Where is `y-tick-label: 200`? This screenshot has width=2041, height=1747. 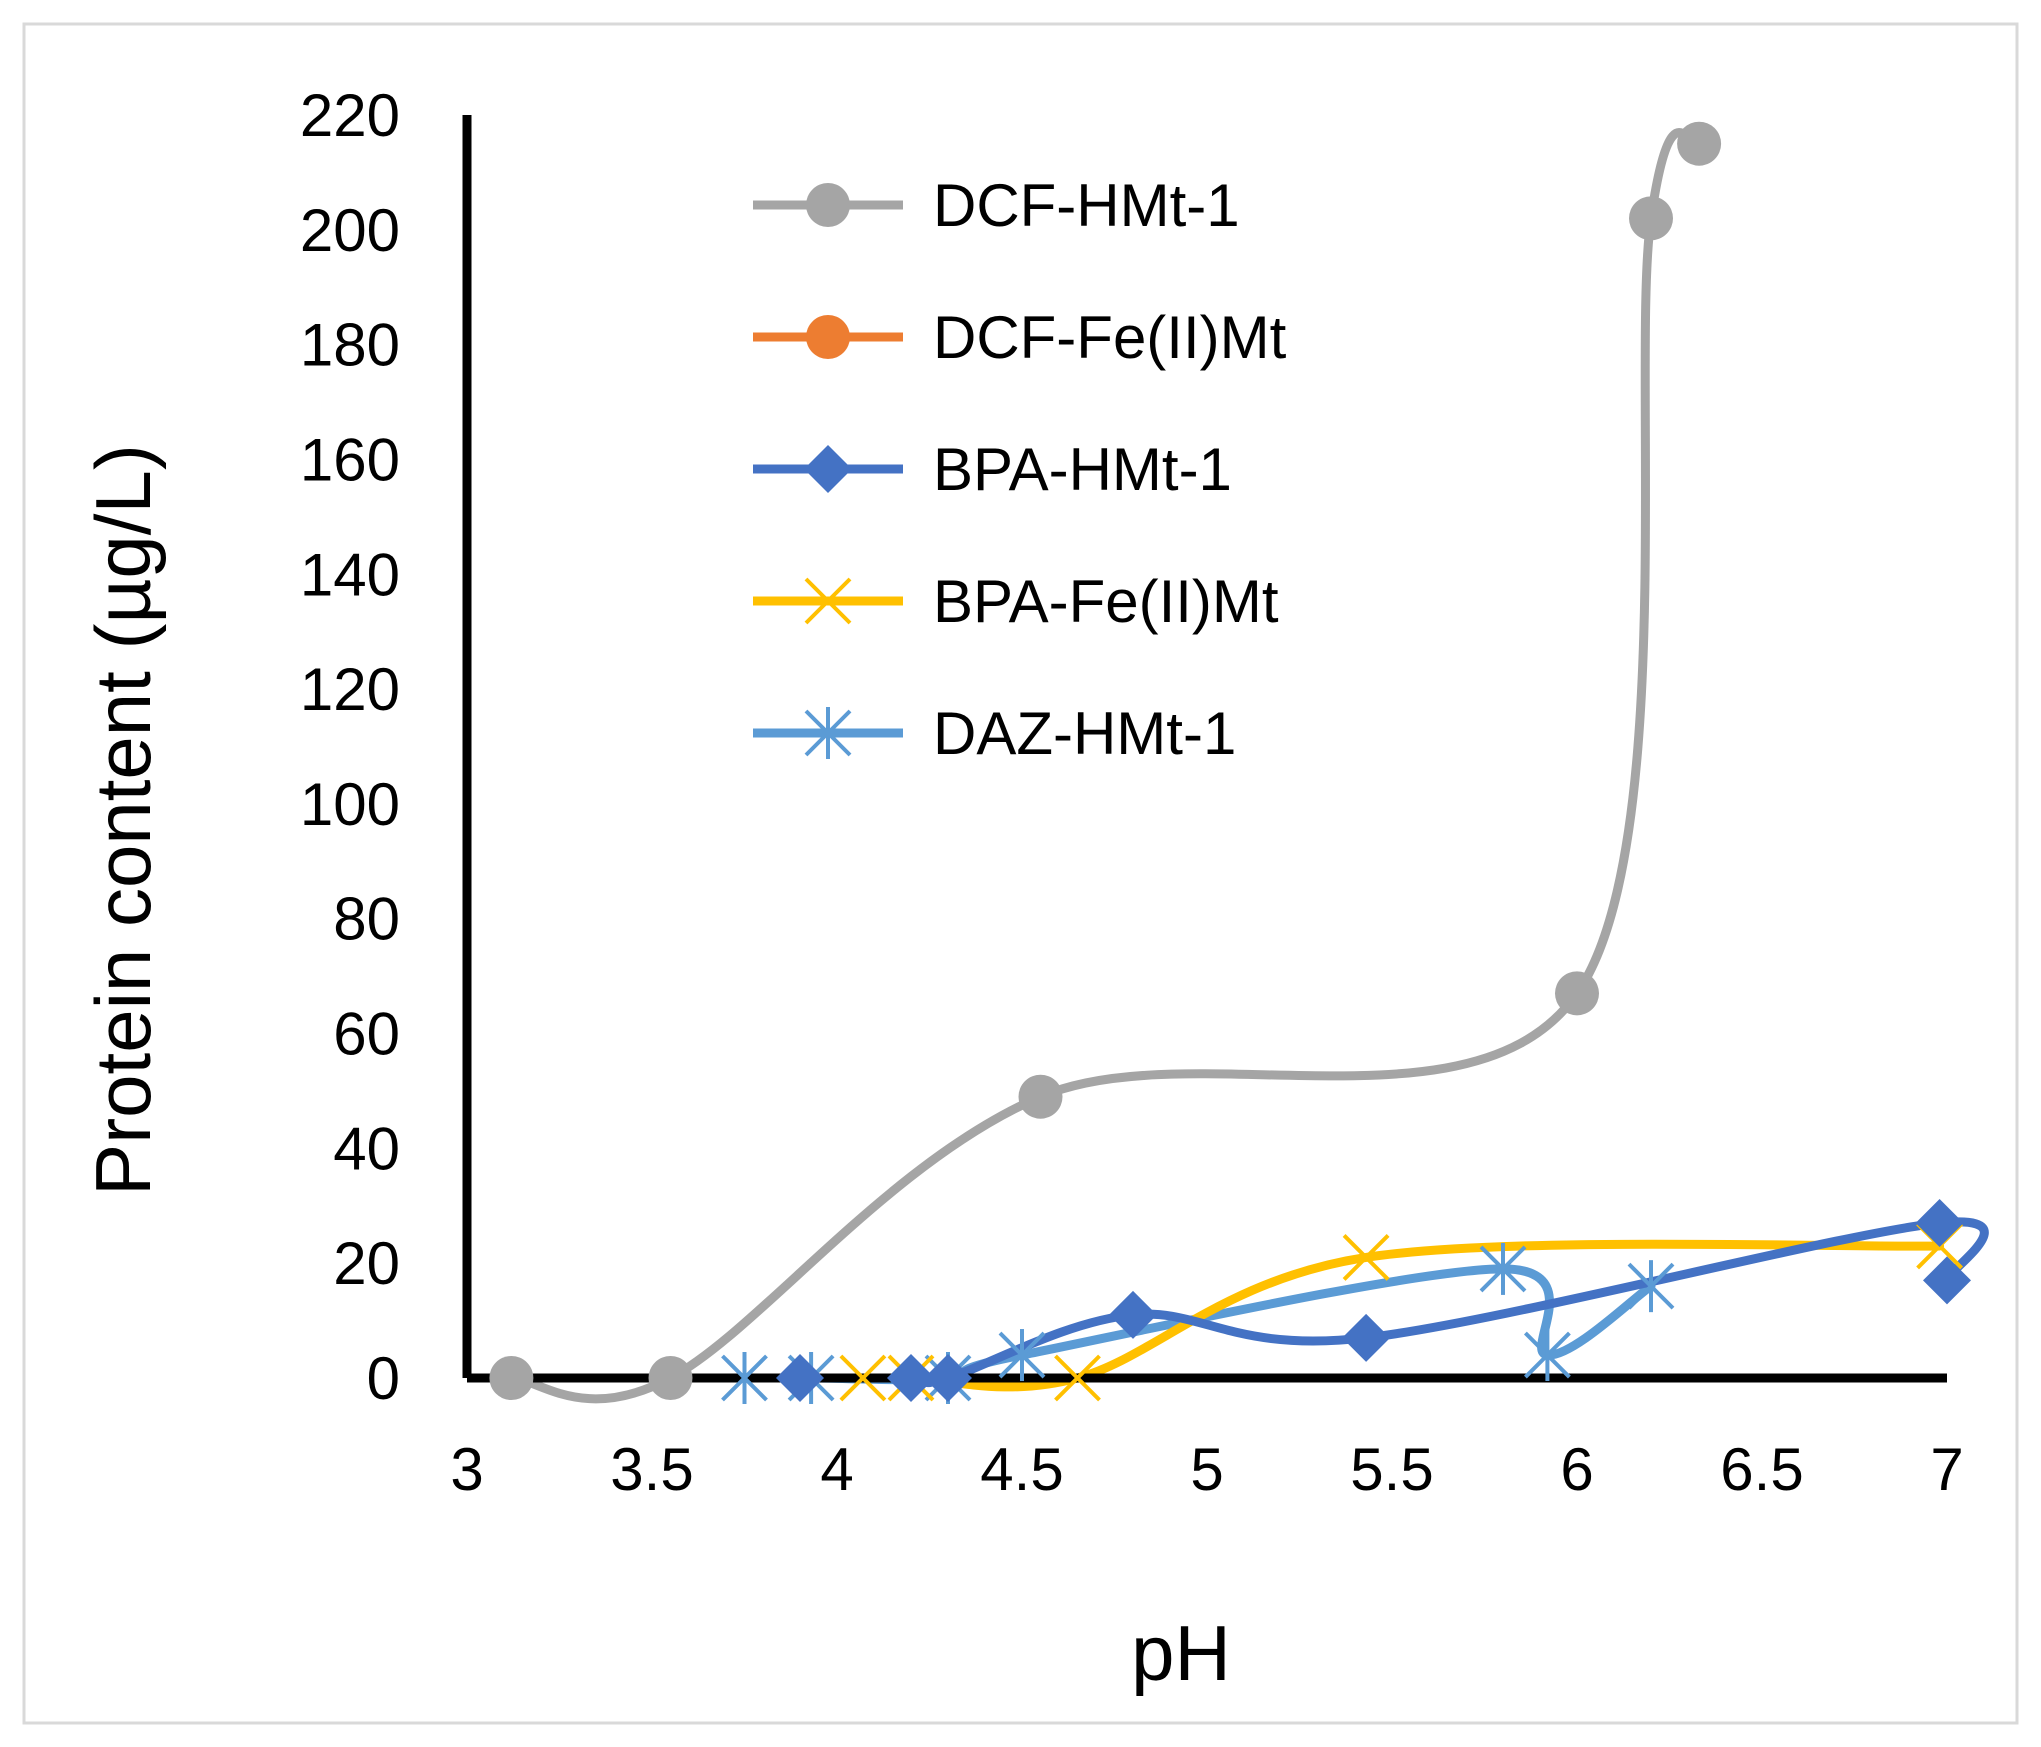 y-tick-label: 200 is located at coordinates (350, 230).